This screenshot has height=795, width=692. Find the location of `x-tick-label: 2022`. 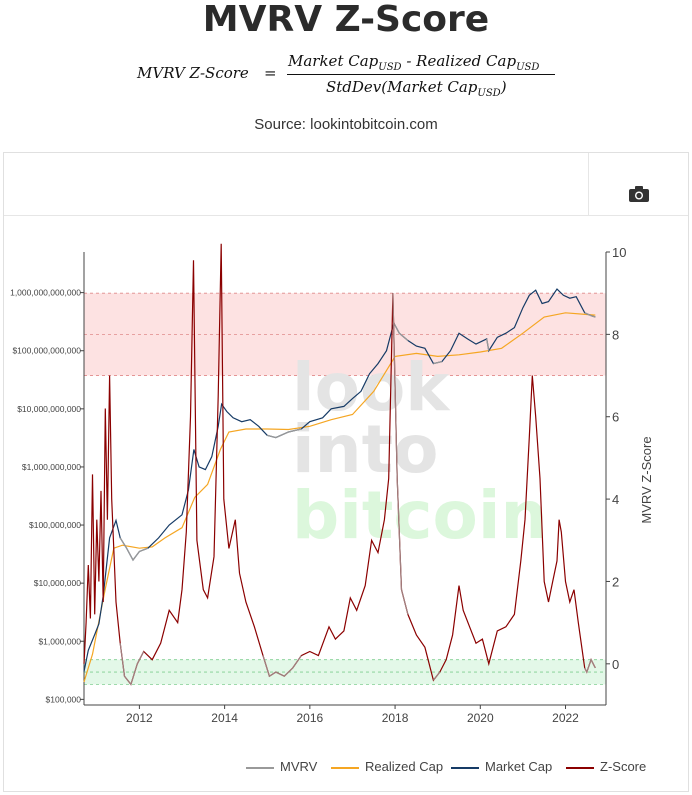

x-tick-label: 2022 is located at coordinates (565, 718).